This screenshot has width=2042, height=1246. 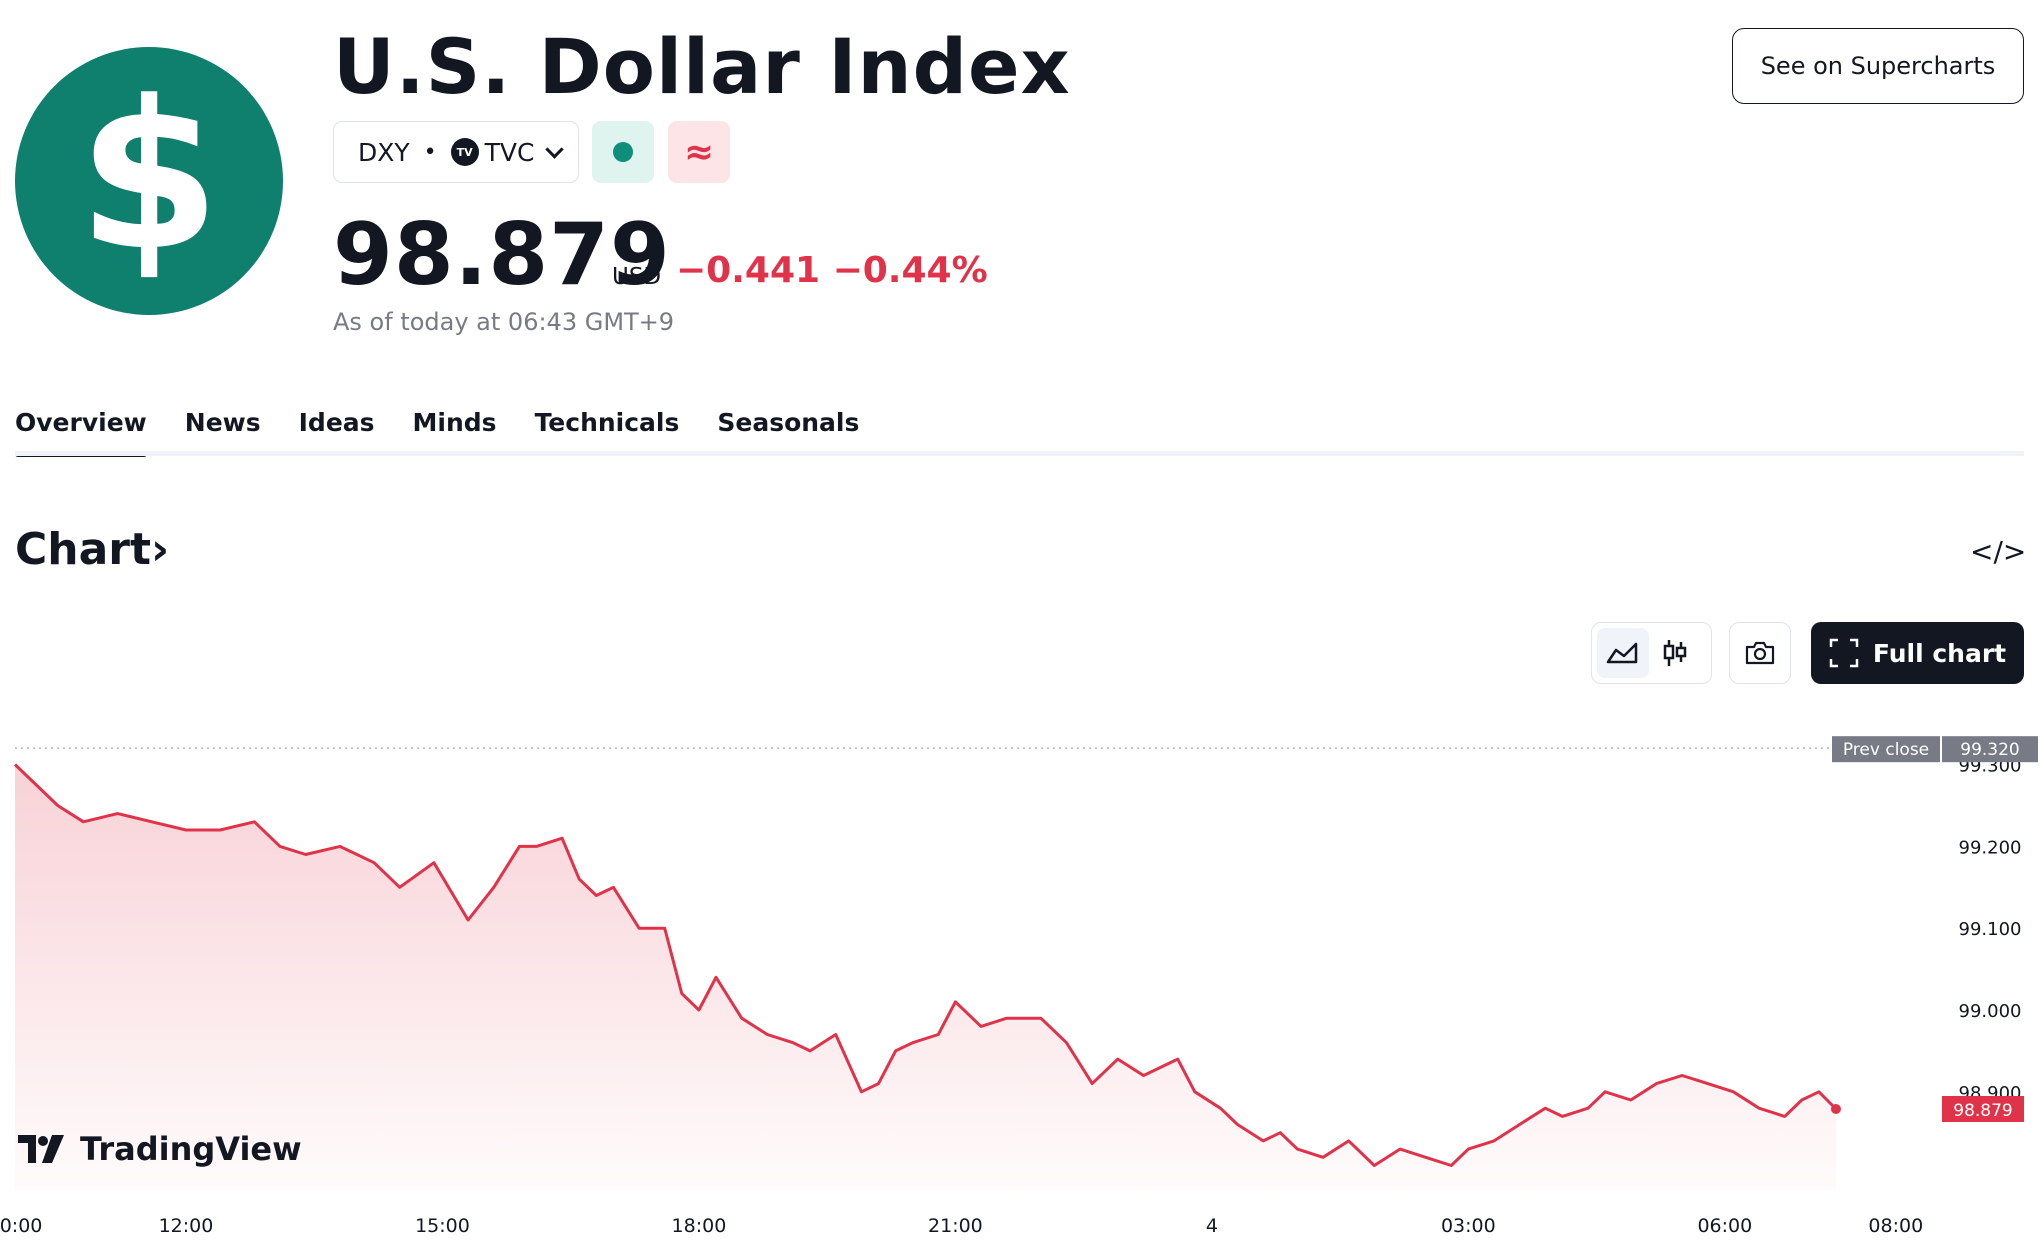 What do you see at coordinates (1019, 453) in the screenshot?
I see `tabs-divider` at bounding box center [1019, 453].